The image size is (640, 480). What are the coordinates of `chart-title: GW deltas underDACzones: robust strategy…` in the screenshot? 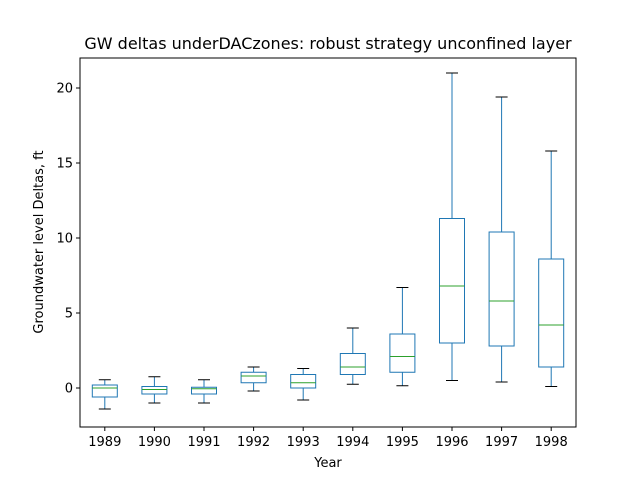 It's located at (328, 43).